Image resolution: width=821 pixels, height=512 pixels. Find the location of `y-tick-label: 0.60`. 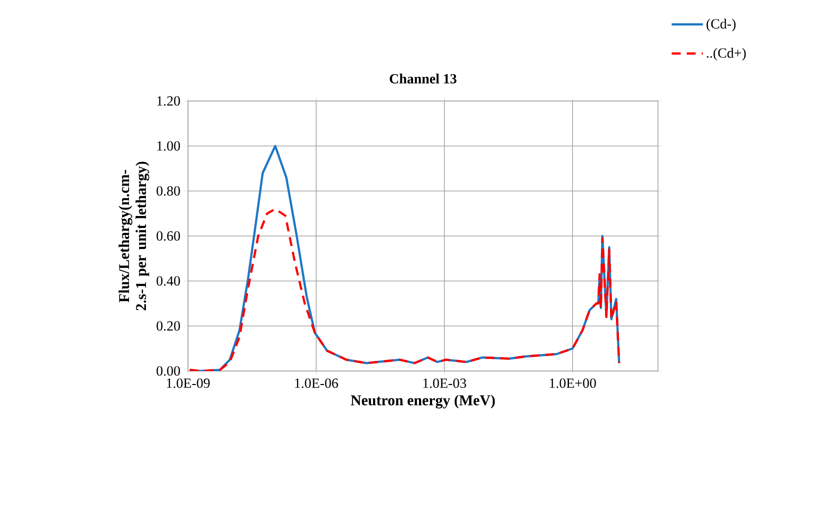

y-tick-label: 0.60 is located at coordinates (168, 236).